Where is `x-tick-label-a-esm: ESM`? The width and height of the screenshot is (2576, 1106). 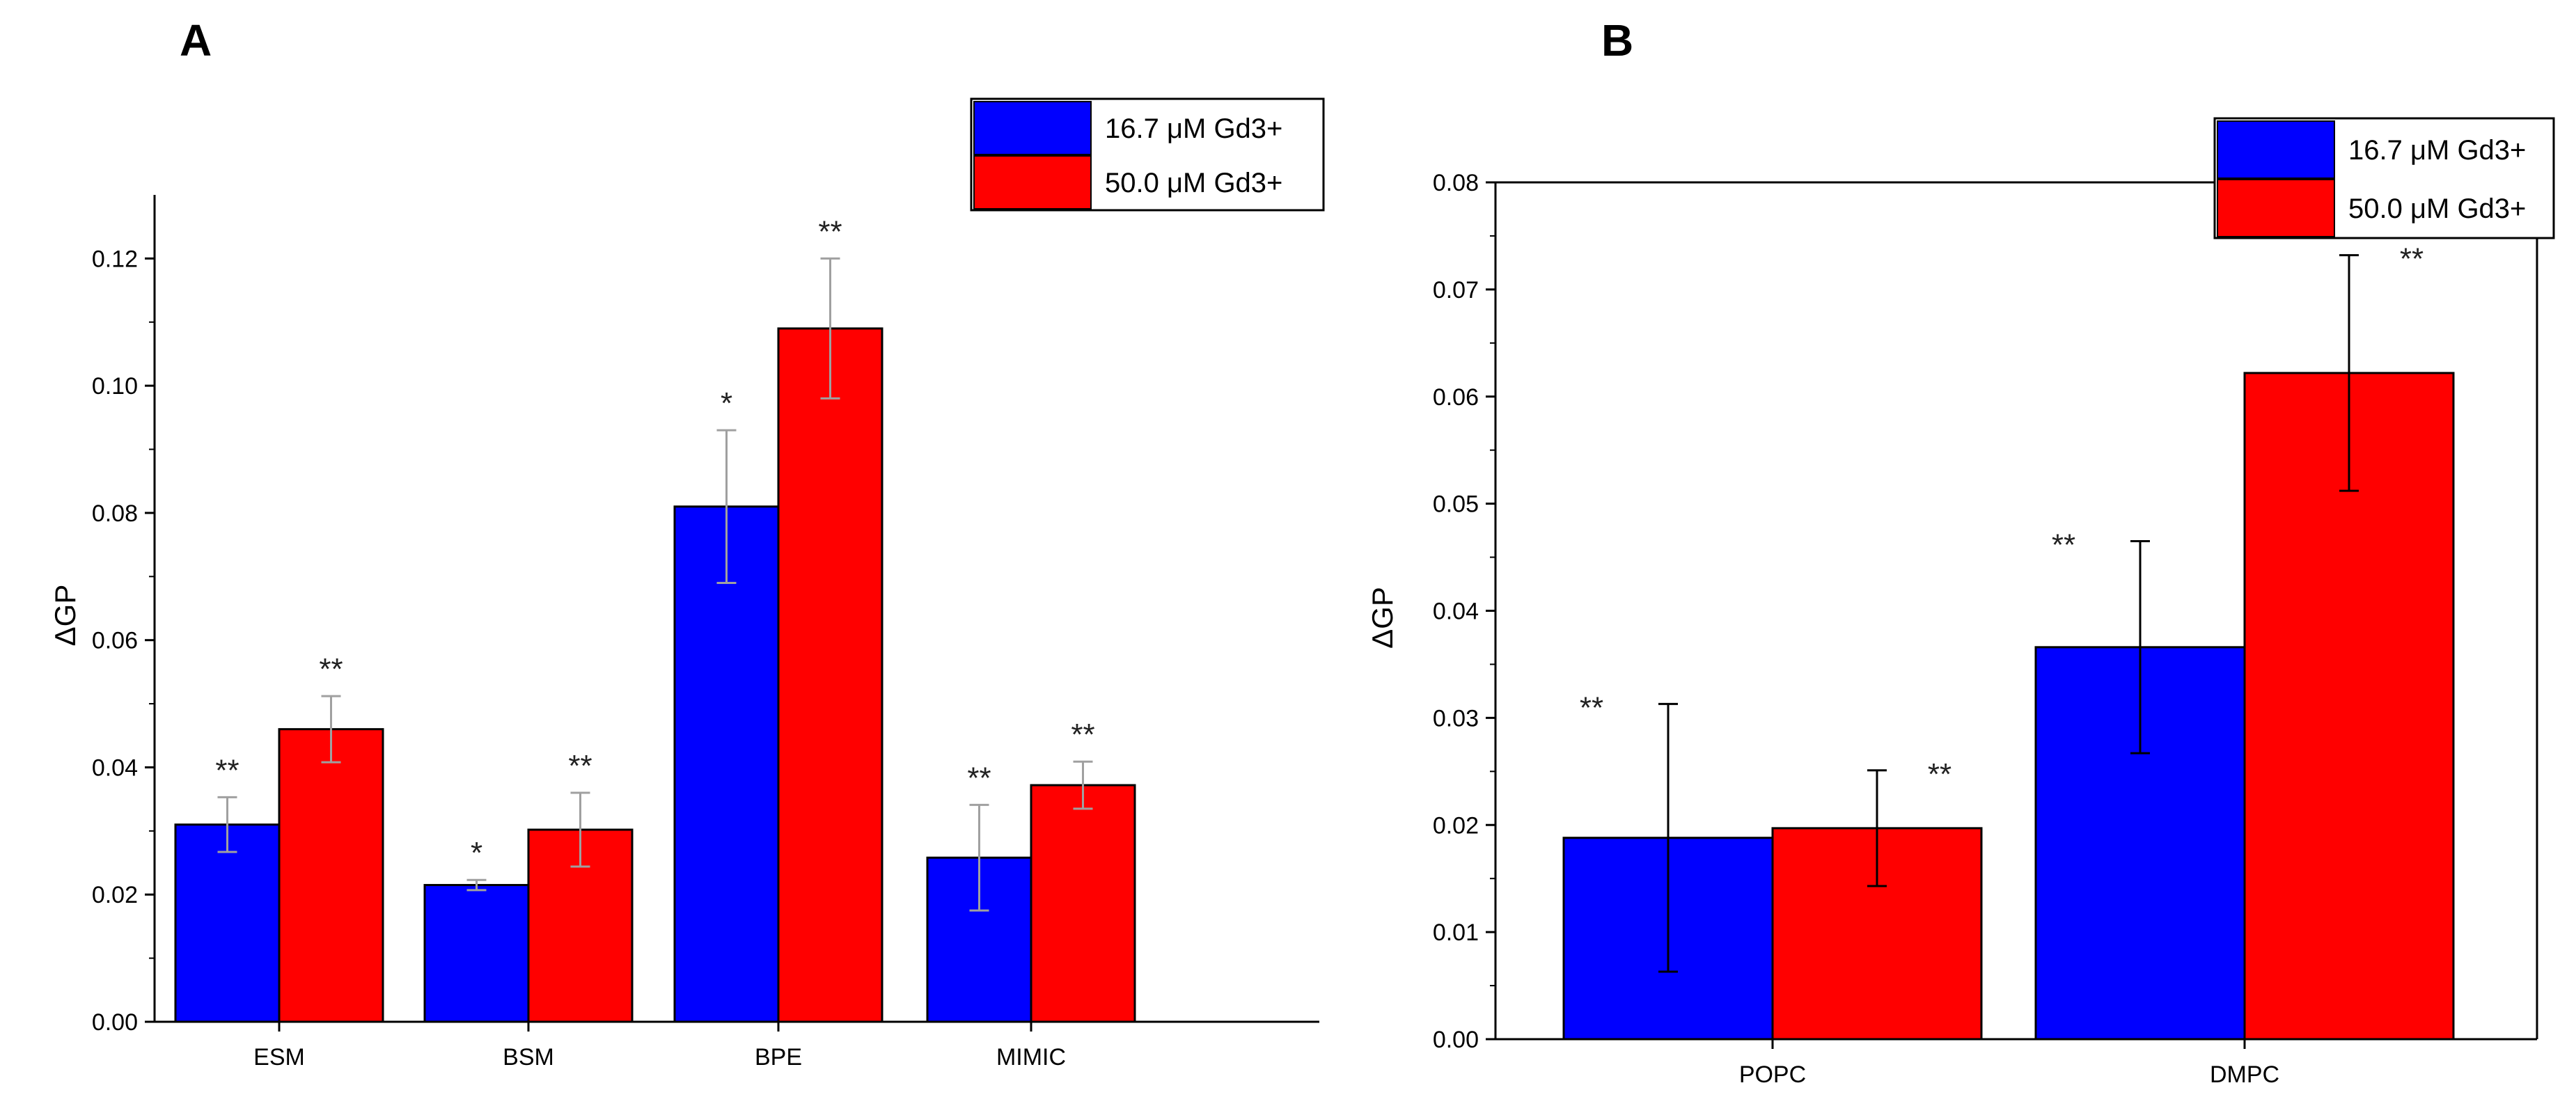
x-tick-label-a-esm: ESM is located at coordinates (279, 1057).